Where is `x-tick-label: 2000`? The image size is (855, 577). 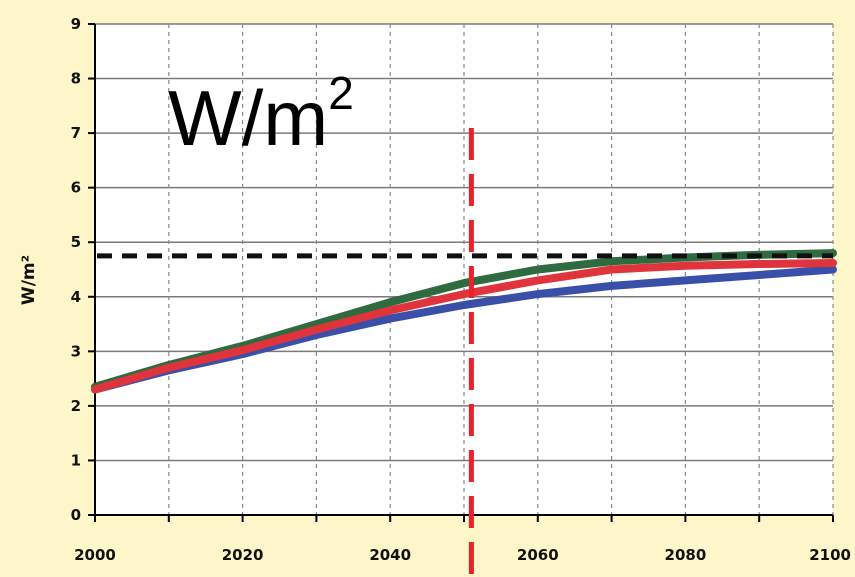 x-tick-label: 2000 is located at coordinates (95, 555).